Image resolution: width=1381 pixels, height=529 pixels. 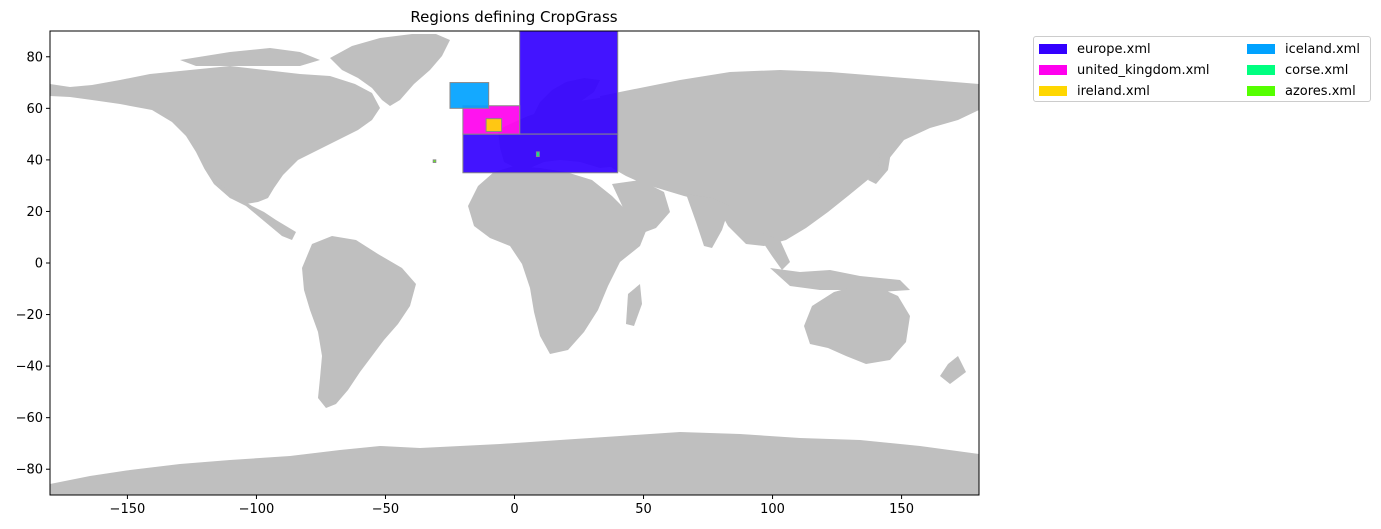 What do you see at coordinates (1143, 70) in the screenshot?
I see `legend-label: united_kingdom.xml` at bounding box center [1143, 70].